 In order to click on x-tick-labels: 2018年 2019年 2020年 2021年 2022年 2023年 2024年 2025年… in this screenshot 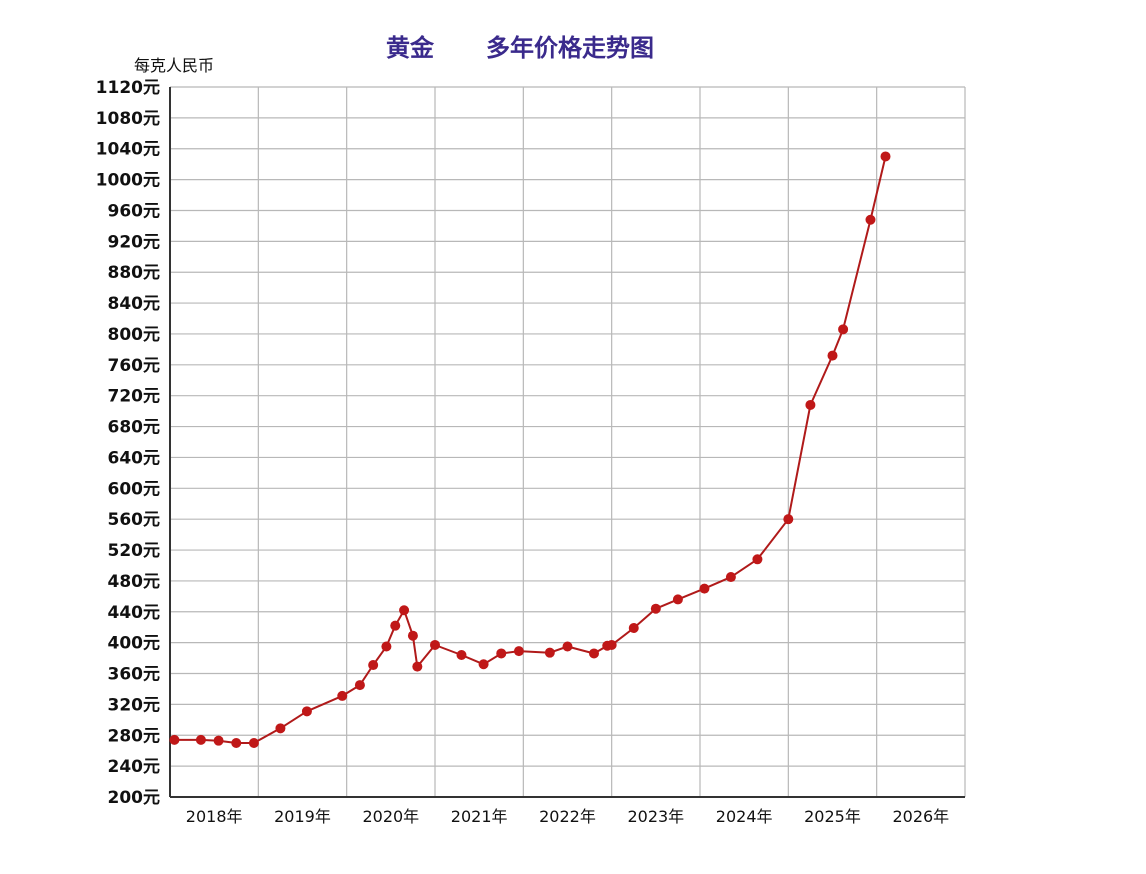, I will do `click(567, 816)`.